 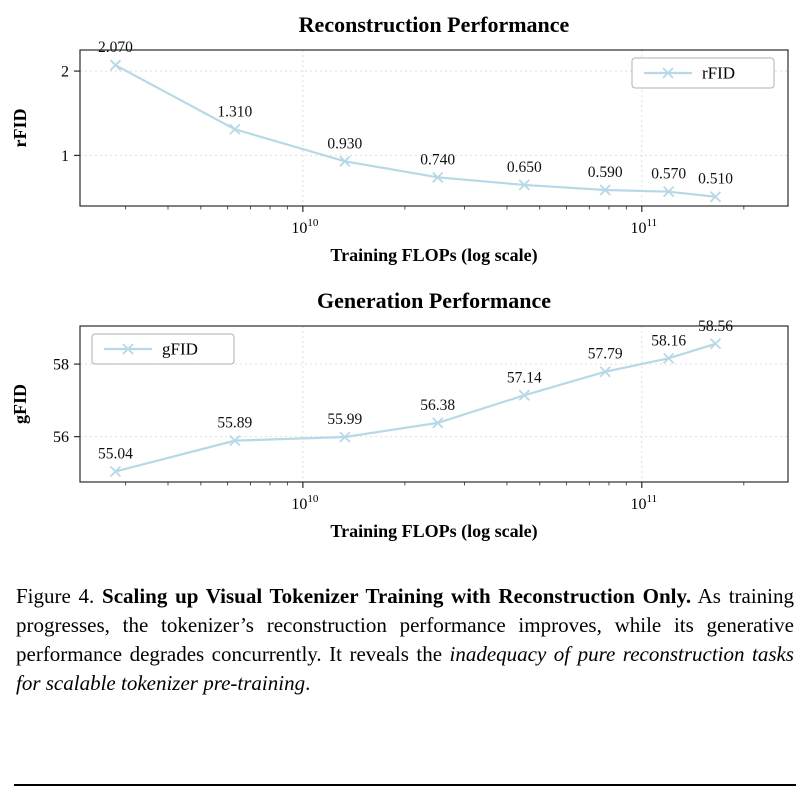 I want to click on point-label: 58.56, so click(x=715, y=326).